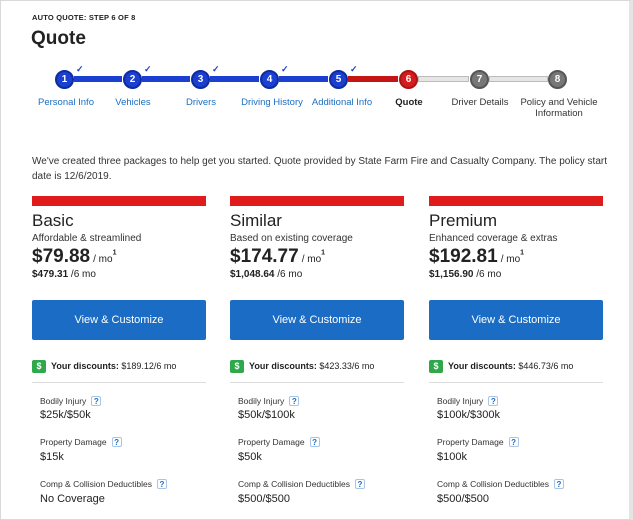  Describe the element at coordinates (452, 457) in the screenshot. I see `coverage-value: $100k` at that location.